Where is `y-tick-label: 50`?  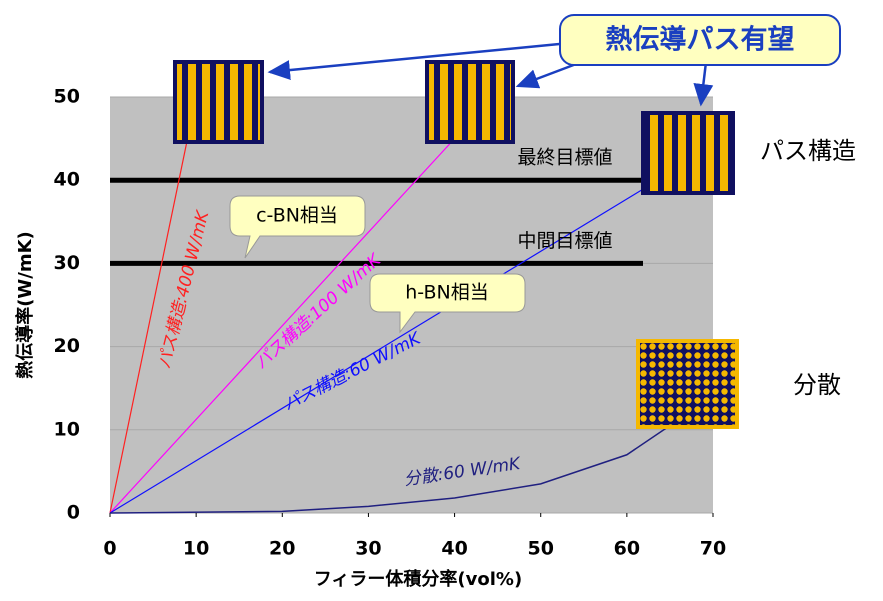
y-tick-label: 50 is located at coordinates (67, 97).